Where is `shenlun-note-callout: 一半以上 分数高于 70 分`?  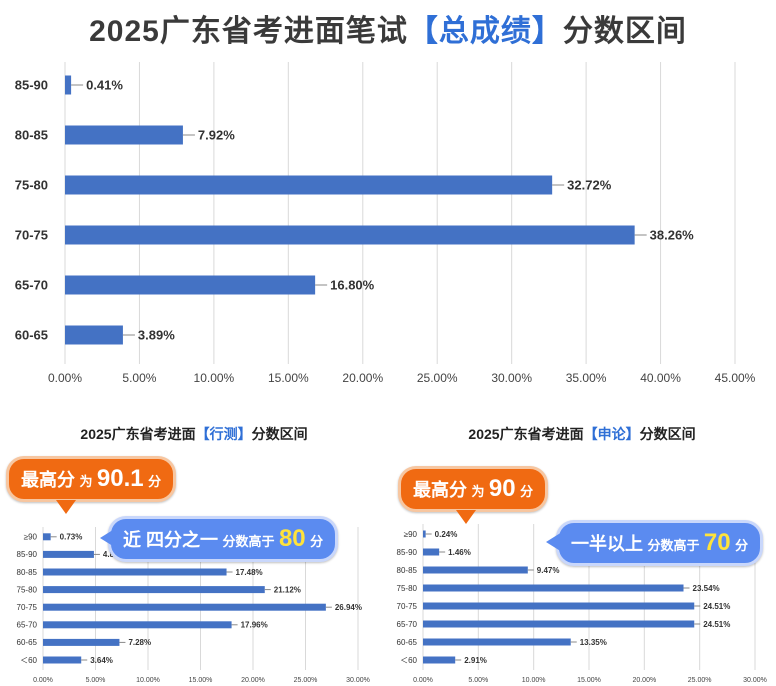
shenlun-note-callout: 一半以上 分数高于 70 分 is located at coordinates (660, 543).